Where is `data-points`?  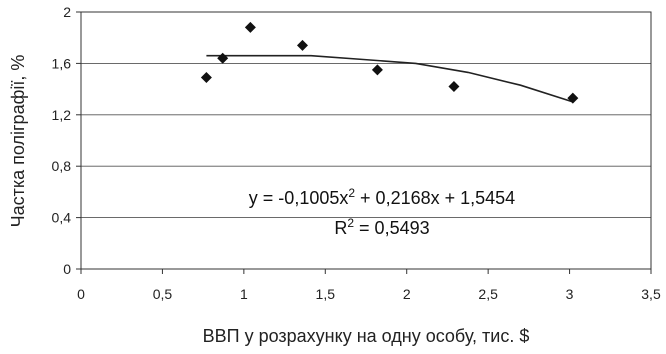
data-points is located at coordinates (389, 62).